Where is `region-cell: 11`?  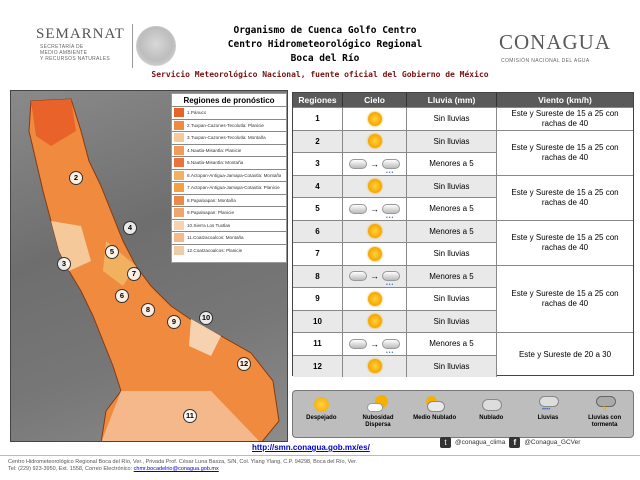
region-cell: 11 is located at coordinates (318, 344).